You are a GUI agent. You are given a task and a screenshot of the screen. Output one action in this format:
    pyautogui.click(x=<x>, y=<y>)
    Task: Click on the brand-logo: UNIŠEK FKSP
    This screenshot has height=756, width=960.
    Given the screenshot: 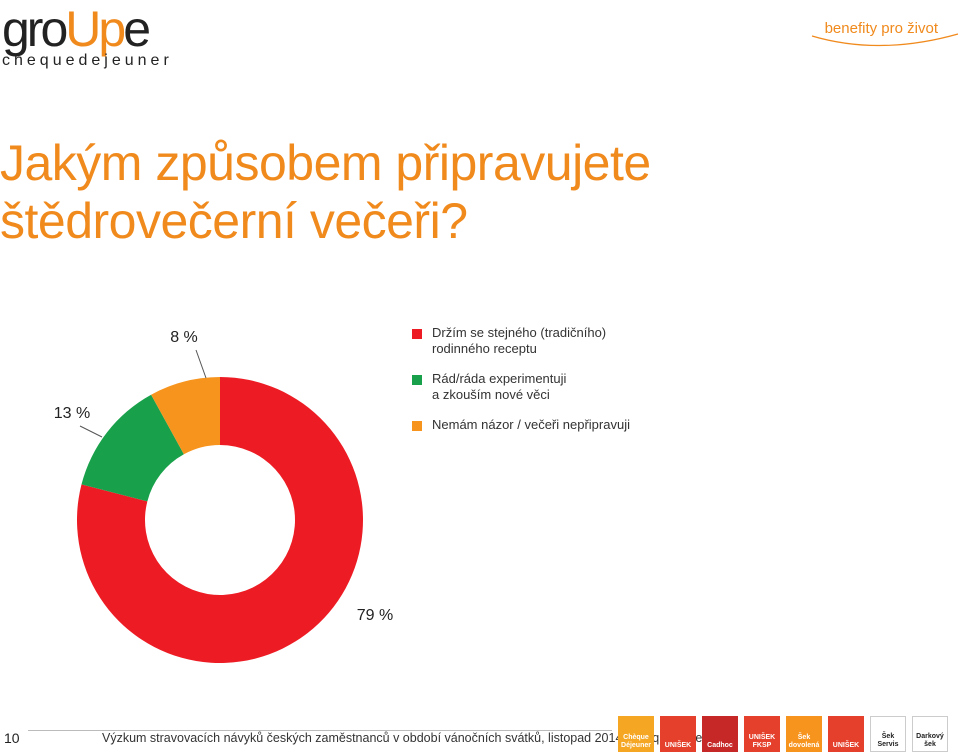 What is the action you would take?
    pyautogui.click(x=762, y=734)
    